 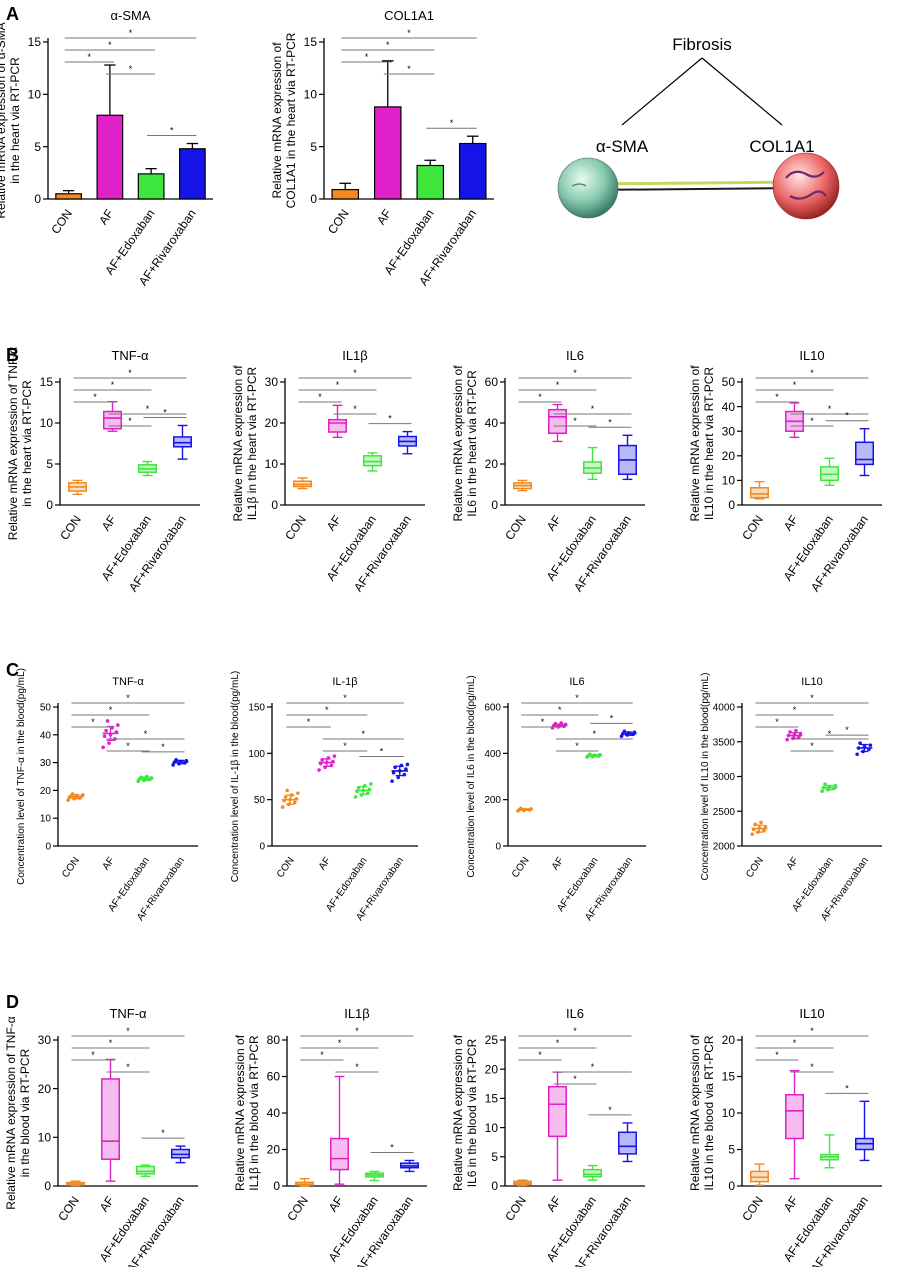 I want to click on y-axis-label-line: Relative mRNA expression of TNF-α, so click(x=11, y=1113).